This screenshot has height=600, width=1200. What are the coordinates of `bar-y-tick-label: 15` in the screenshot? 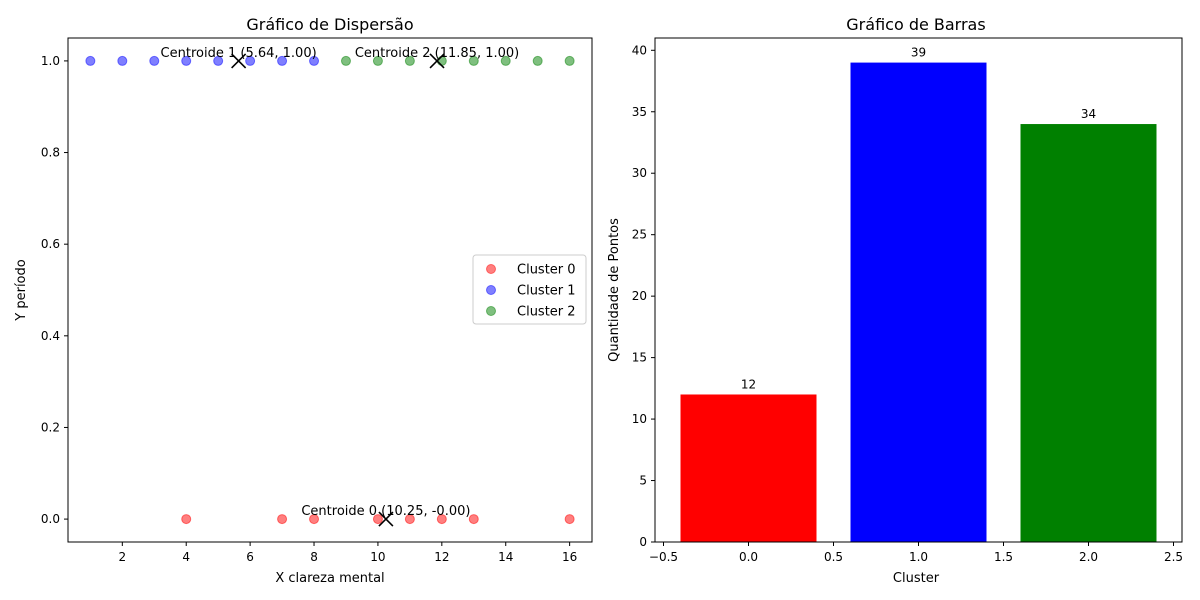 It's located at (639, 358).